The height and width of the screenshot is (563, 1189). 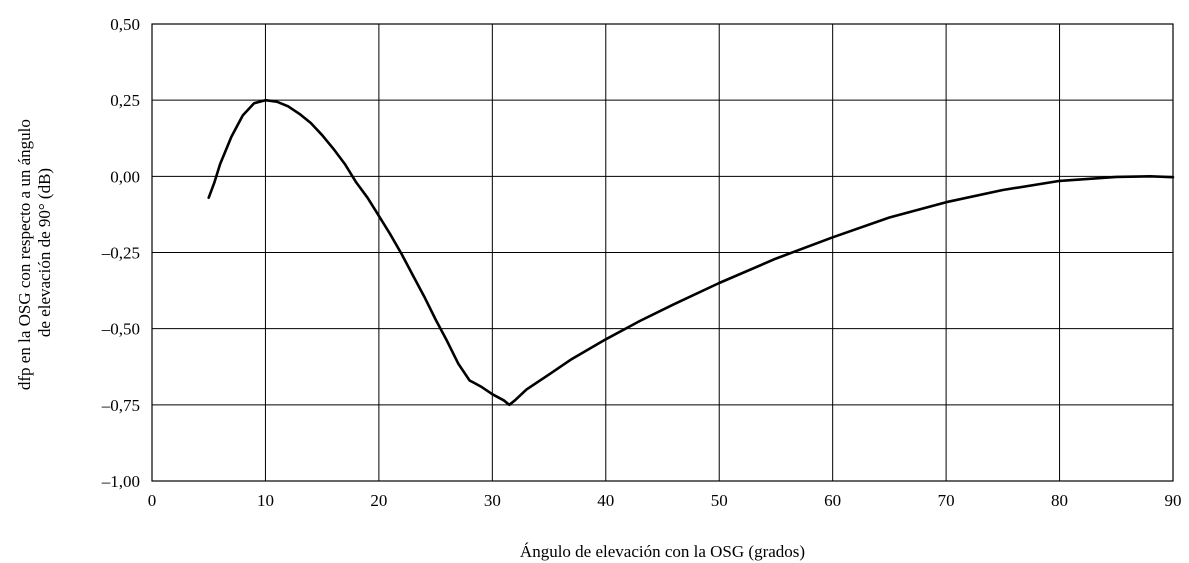 What do you see at coordinates (719, 500) in the screenshot?
I see `x-tick-label: 50` at bounding box center [719, 500].